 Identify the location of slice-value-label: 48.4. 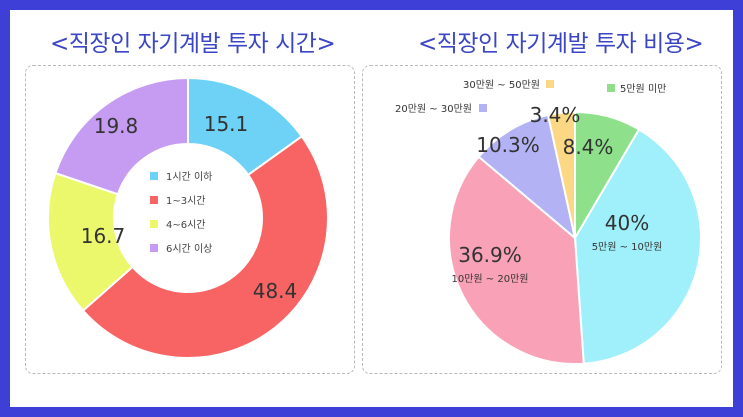
(275, 291).